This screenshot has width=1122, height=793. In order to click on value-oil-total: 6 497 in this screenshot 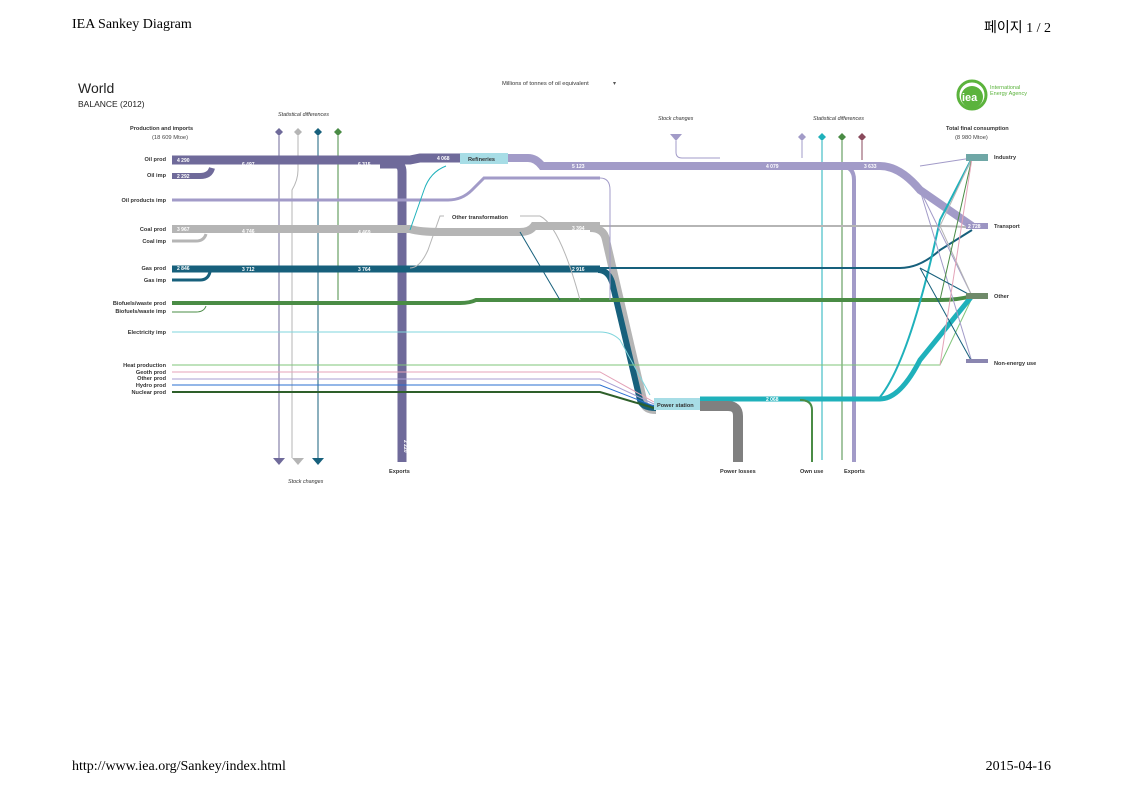, I will do `click(248, 165)`.